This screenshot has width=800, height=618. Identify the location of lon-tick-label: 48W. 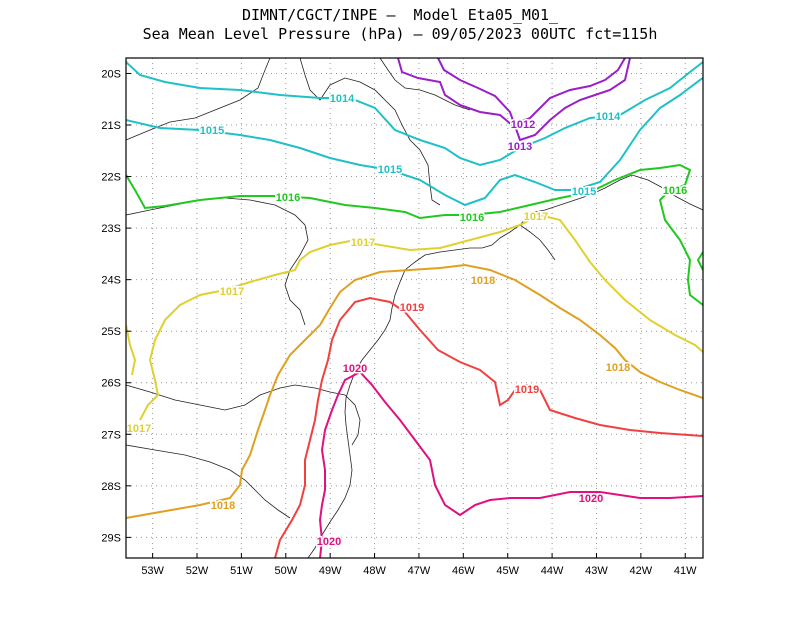
(374, 571).